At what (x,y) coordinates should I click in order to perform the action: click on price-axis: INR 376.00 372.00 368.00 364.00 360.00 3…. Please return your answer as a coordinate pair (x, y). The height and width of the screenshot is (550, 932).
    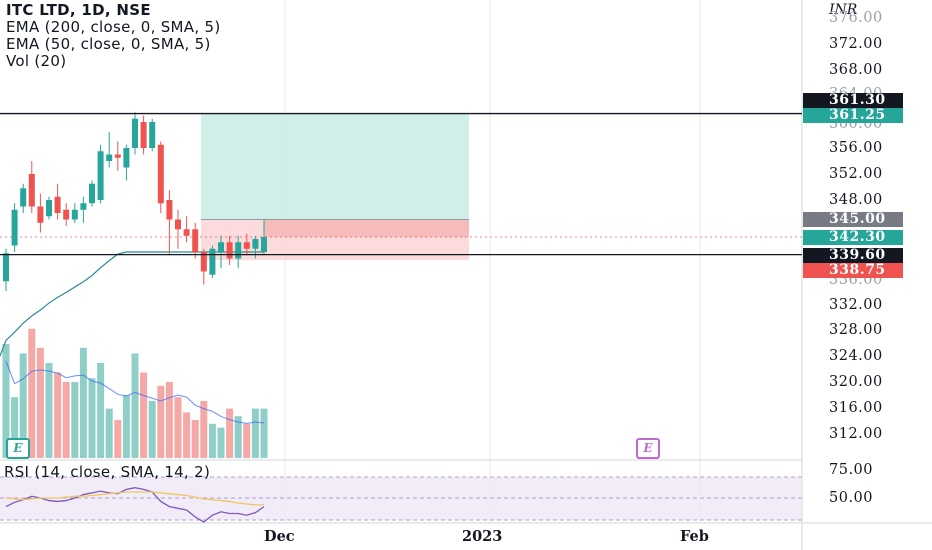
    Looking at the image, I should click on (867, 275).